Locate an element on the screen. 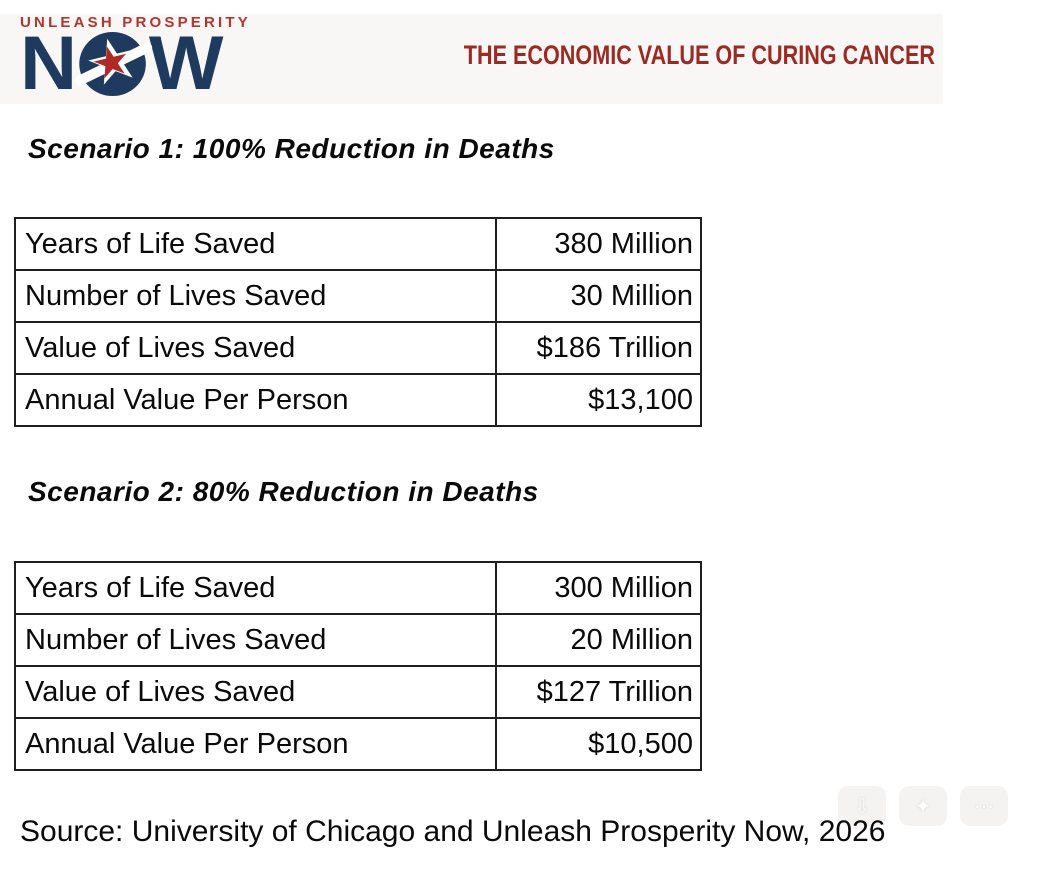 This screenshot has height=878, width=1042. table-row: Number of Lives Saved 30 Million is located at coordinates (358, 296).